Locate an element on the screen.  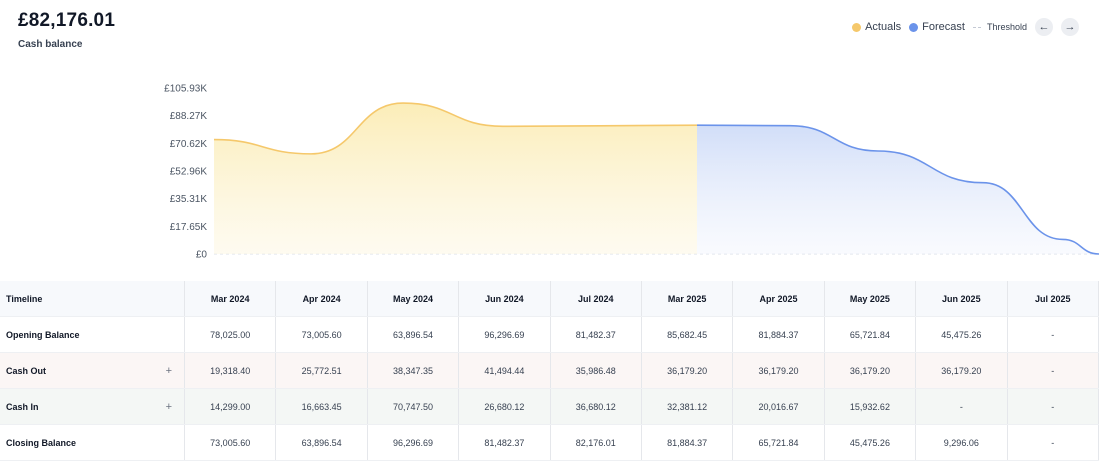
legend-actuals: Actuals is located at coordinates (876, 27).